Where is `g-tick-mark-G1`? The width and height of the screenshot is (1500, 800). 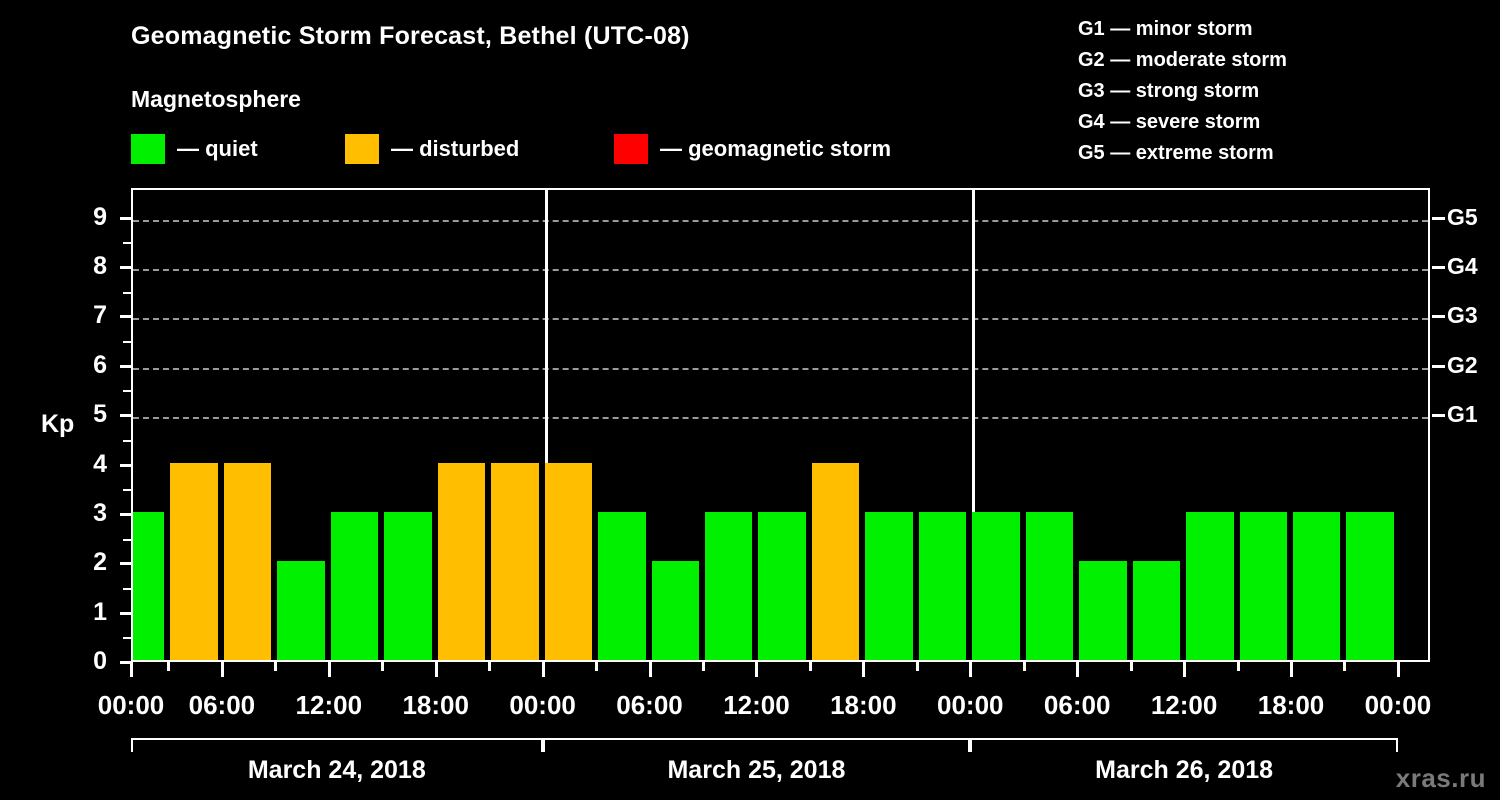
g-tick-mark-G1 is located at coordinates (1438, 416).